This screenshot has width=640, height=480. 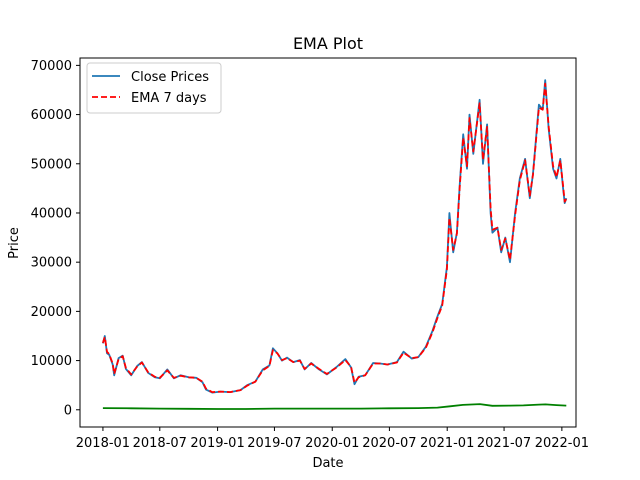 What do you see at coordinates (328, 43) in the screenshot?
I see `chart-title: EMA Plot` at bounding box center [328, 43].